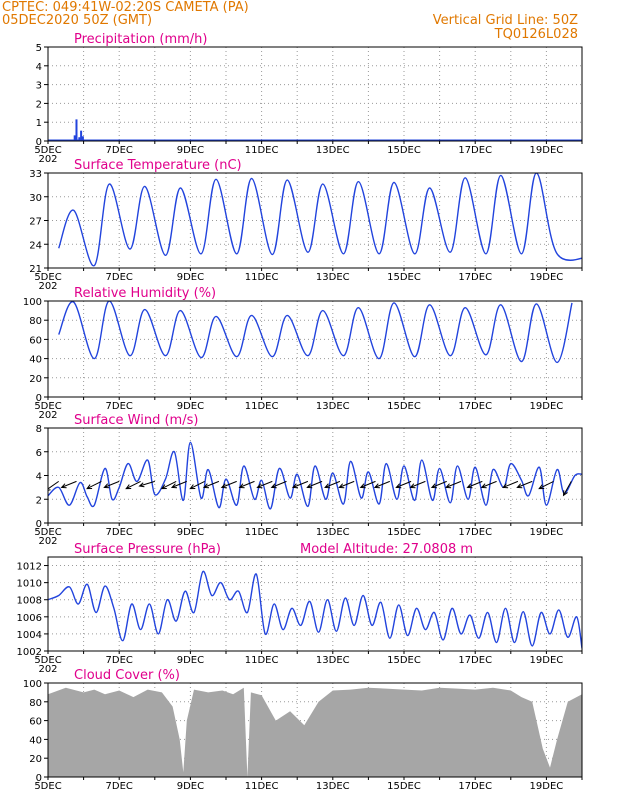 The height and width of the screenshot is (800, 618). Describe the element at coordinates (404, 660) in the screenshot. I see `surface-pressure-xtick-label: 15DEC` at that location.